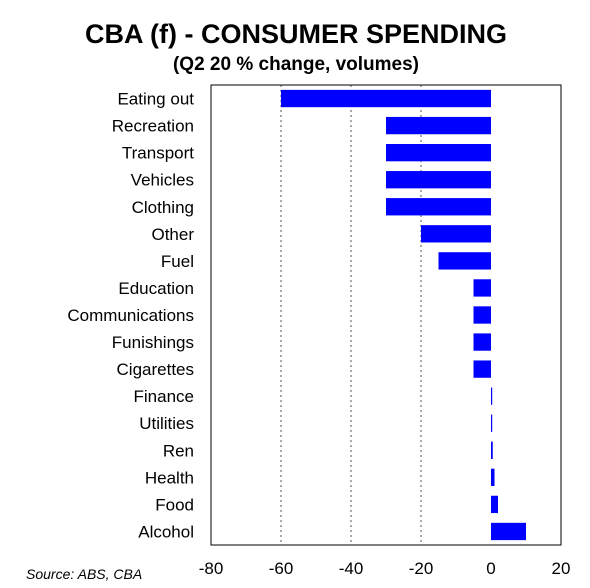 This screenshot has width=590, height=588. What do you see at coordinates (490, 568) in the screenshot?
I see `x-tick-label-4: 0` at bounding box center [490, 568].